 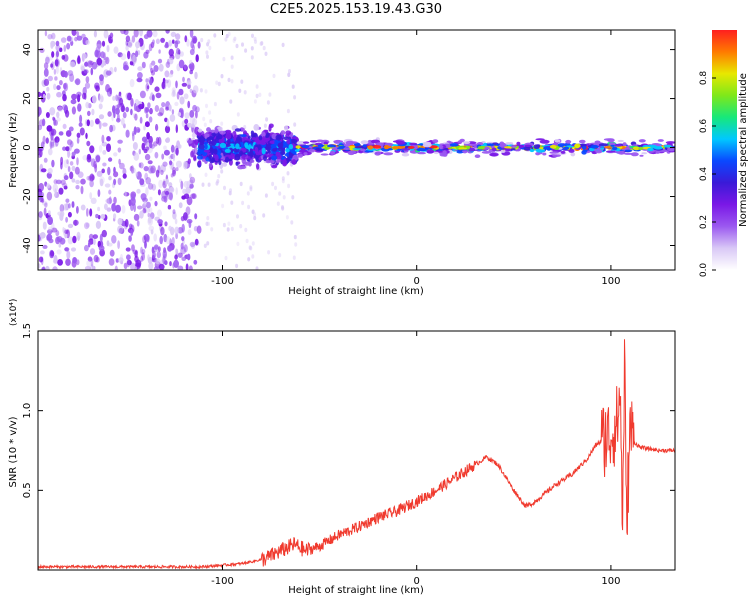 I want to click on y-tick-label: 1.5, so click(x=27, y=331).